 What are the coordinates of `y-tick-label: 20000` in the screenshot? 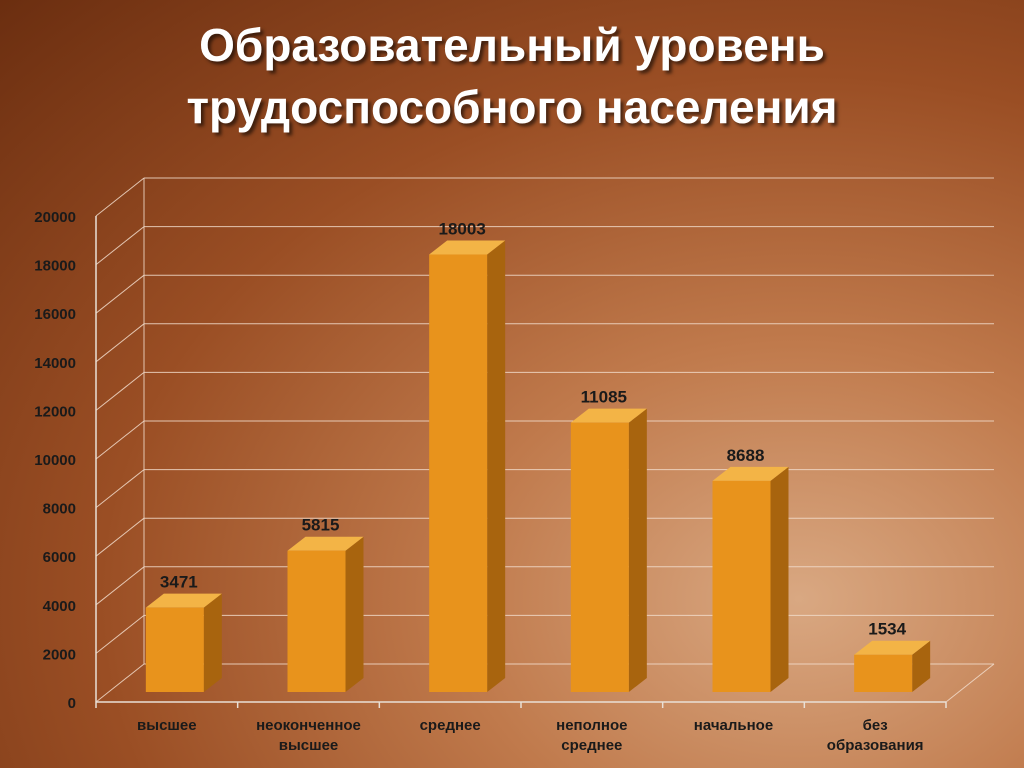 It's located at (55, 217).